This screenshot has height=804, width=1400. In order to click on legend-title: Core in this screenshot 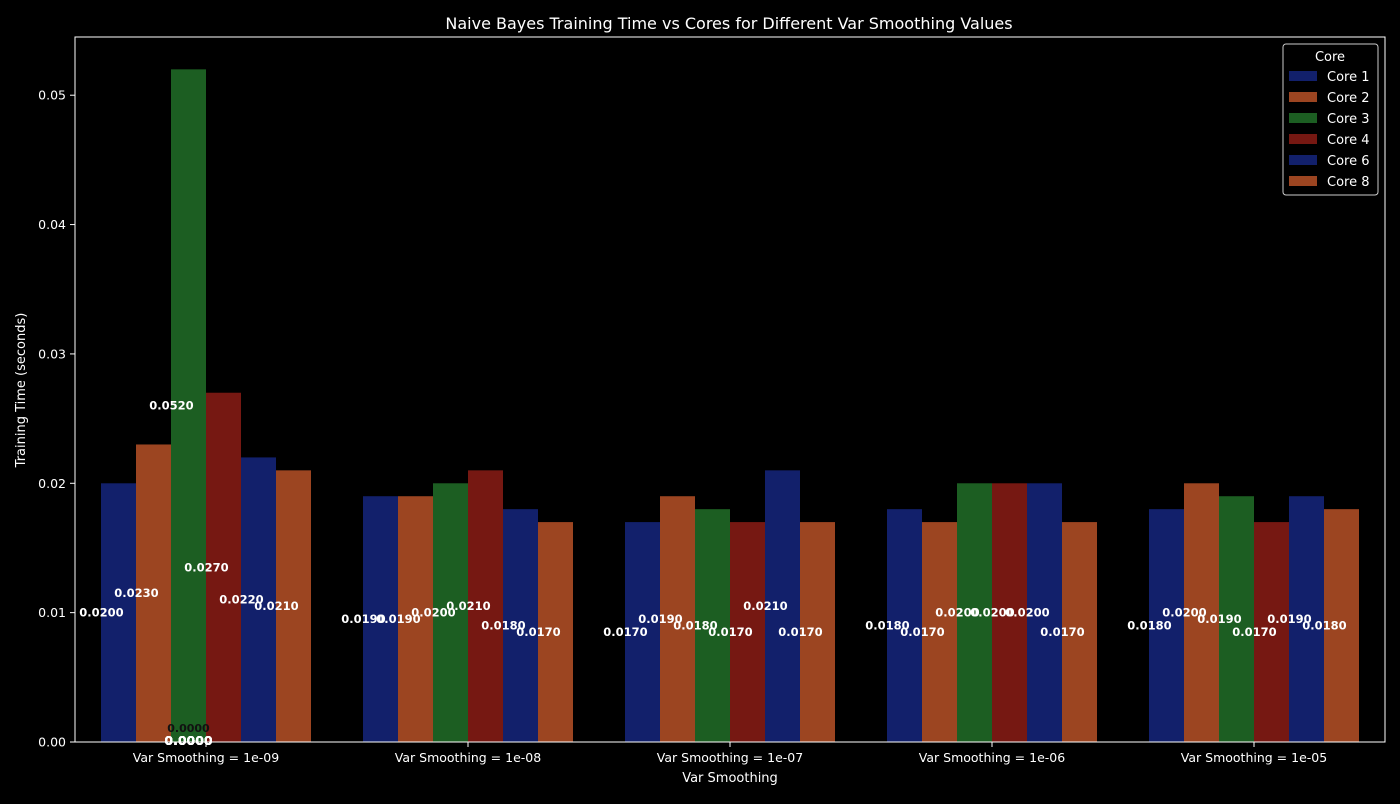, I will do `click(1330, 57)`.